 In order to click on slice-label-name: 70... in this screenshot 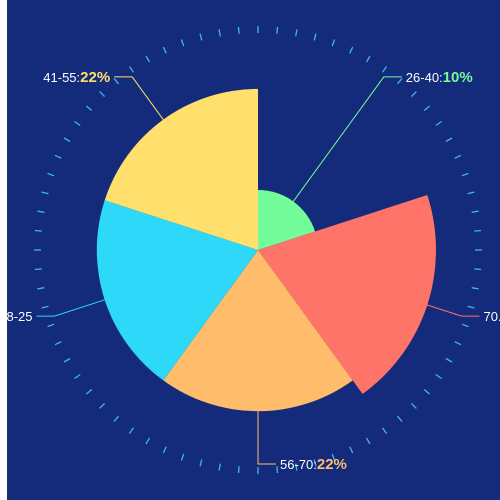, I will do `click(492, 316)`.